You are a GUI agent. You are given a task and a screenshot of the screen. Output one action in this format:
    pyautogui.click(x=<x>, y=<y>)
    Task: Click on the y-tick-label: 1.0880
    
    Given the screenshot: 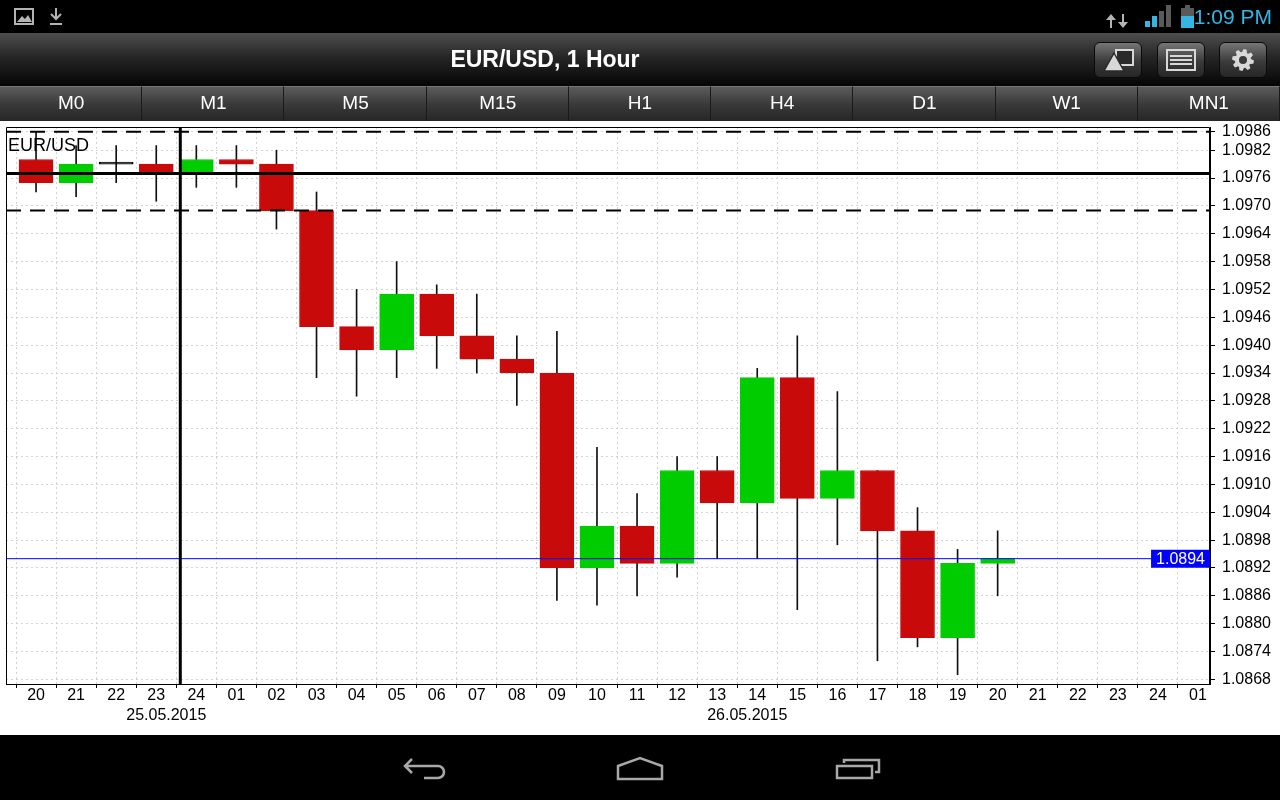 What is the action you would take?
    pyautogui.click(x=1247, y=623)
    